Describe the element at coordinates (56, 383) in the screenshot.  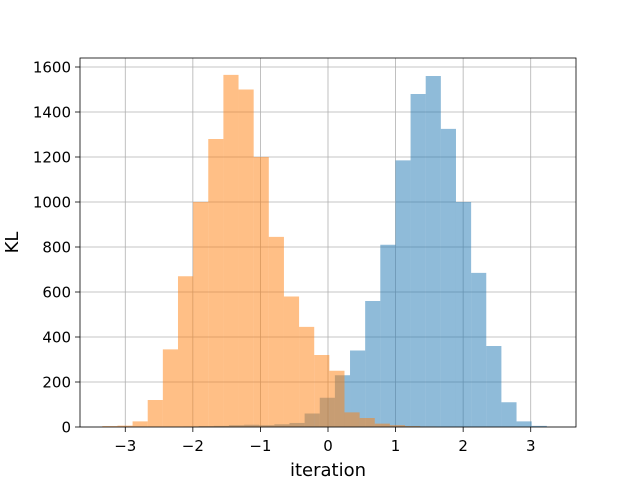
I see `y-tick-label: 200` at that location.